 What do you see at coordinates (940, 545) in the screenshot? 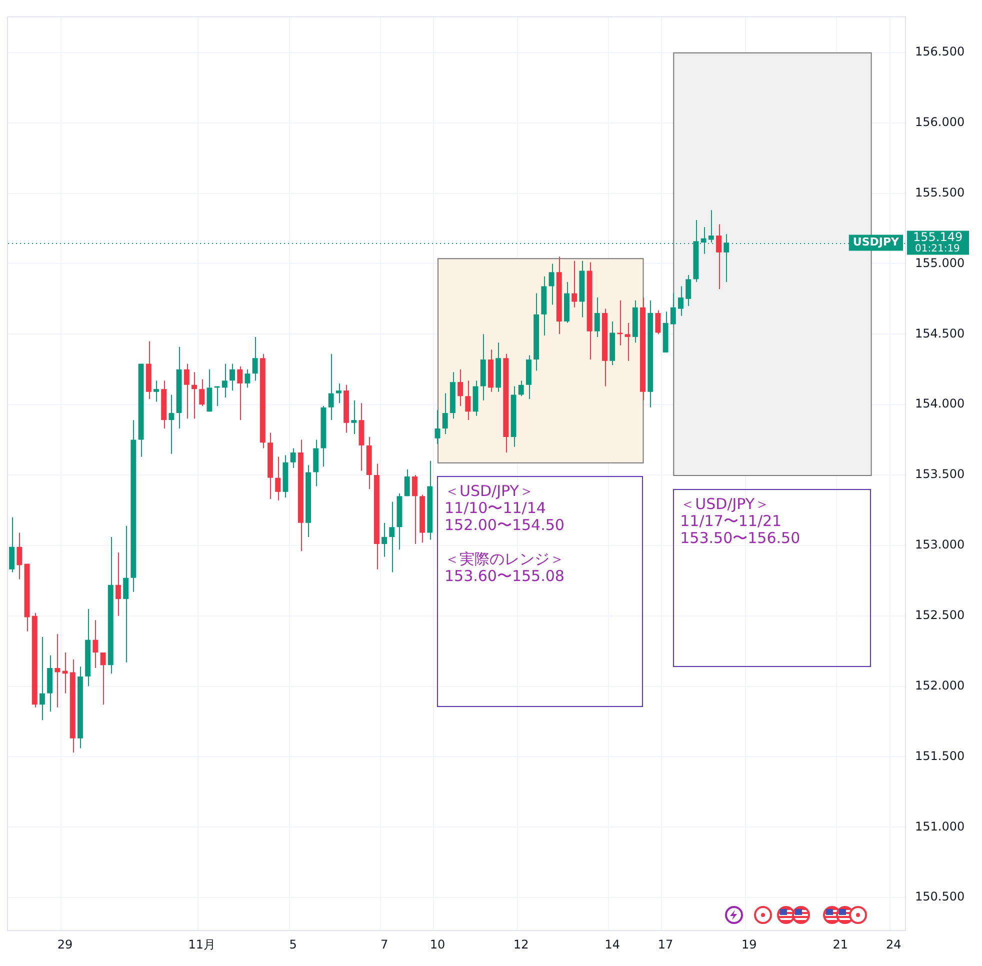
I see `y-tick-label: 153.000` at bounding box center [940, 545].